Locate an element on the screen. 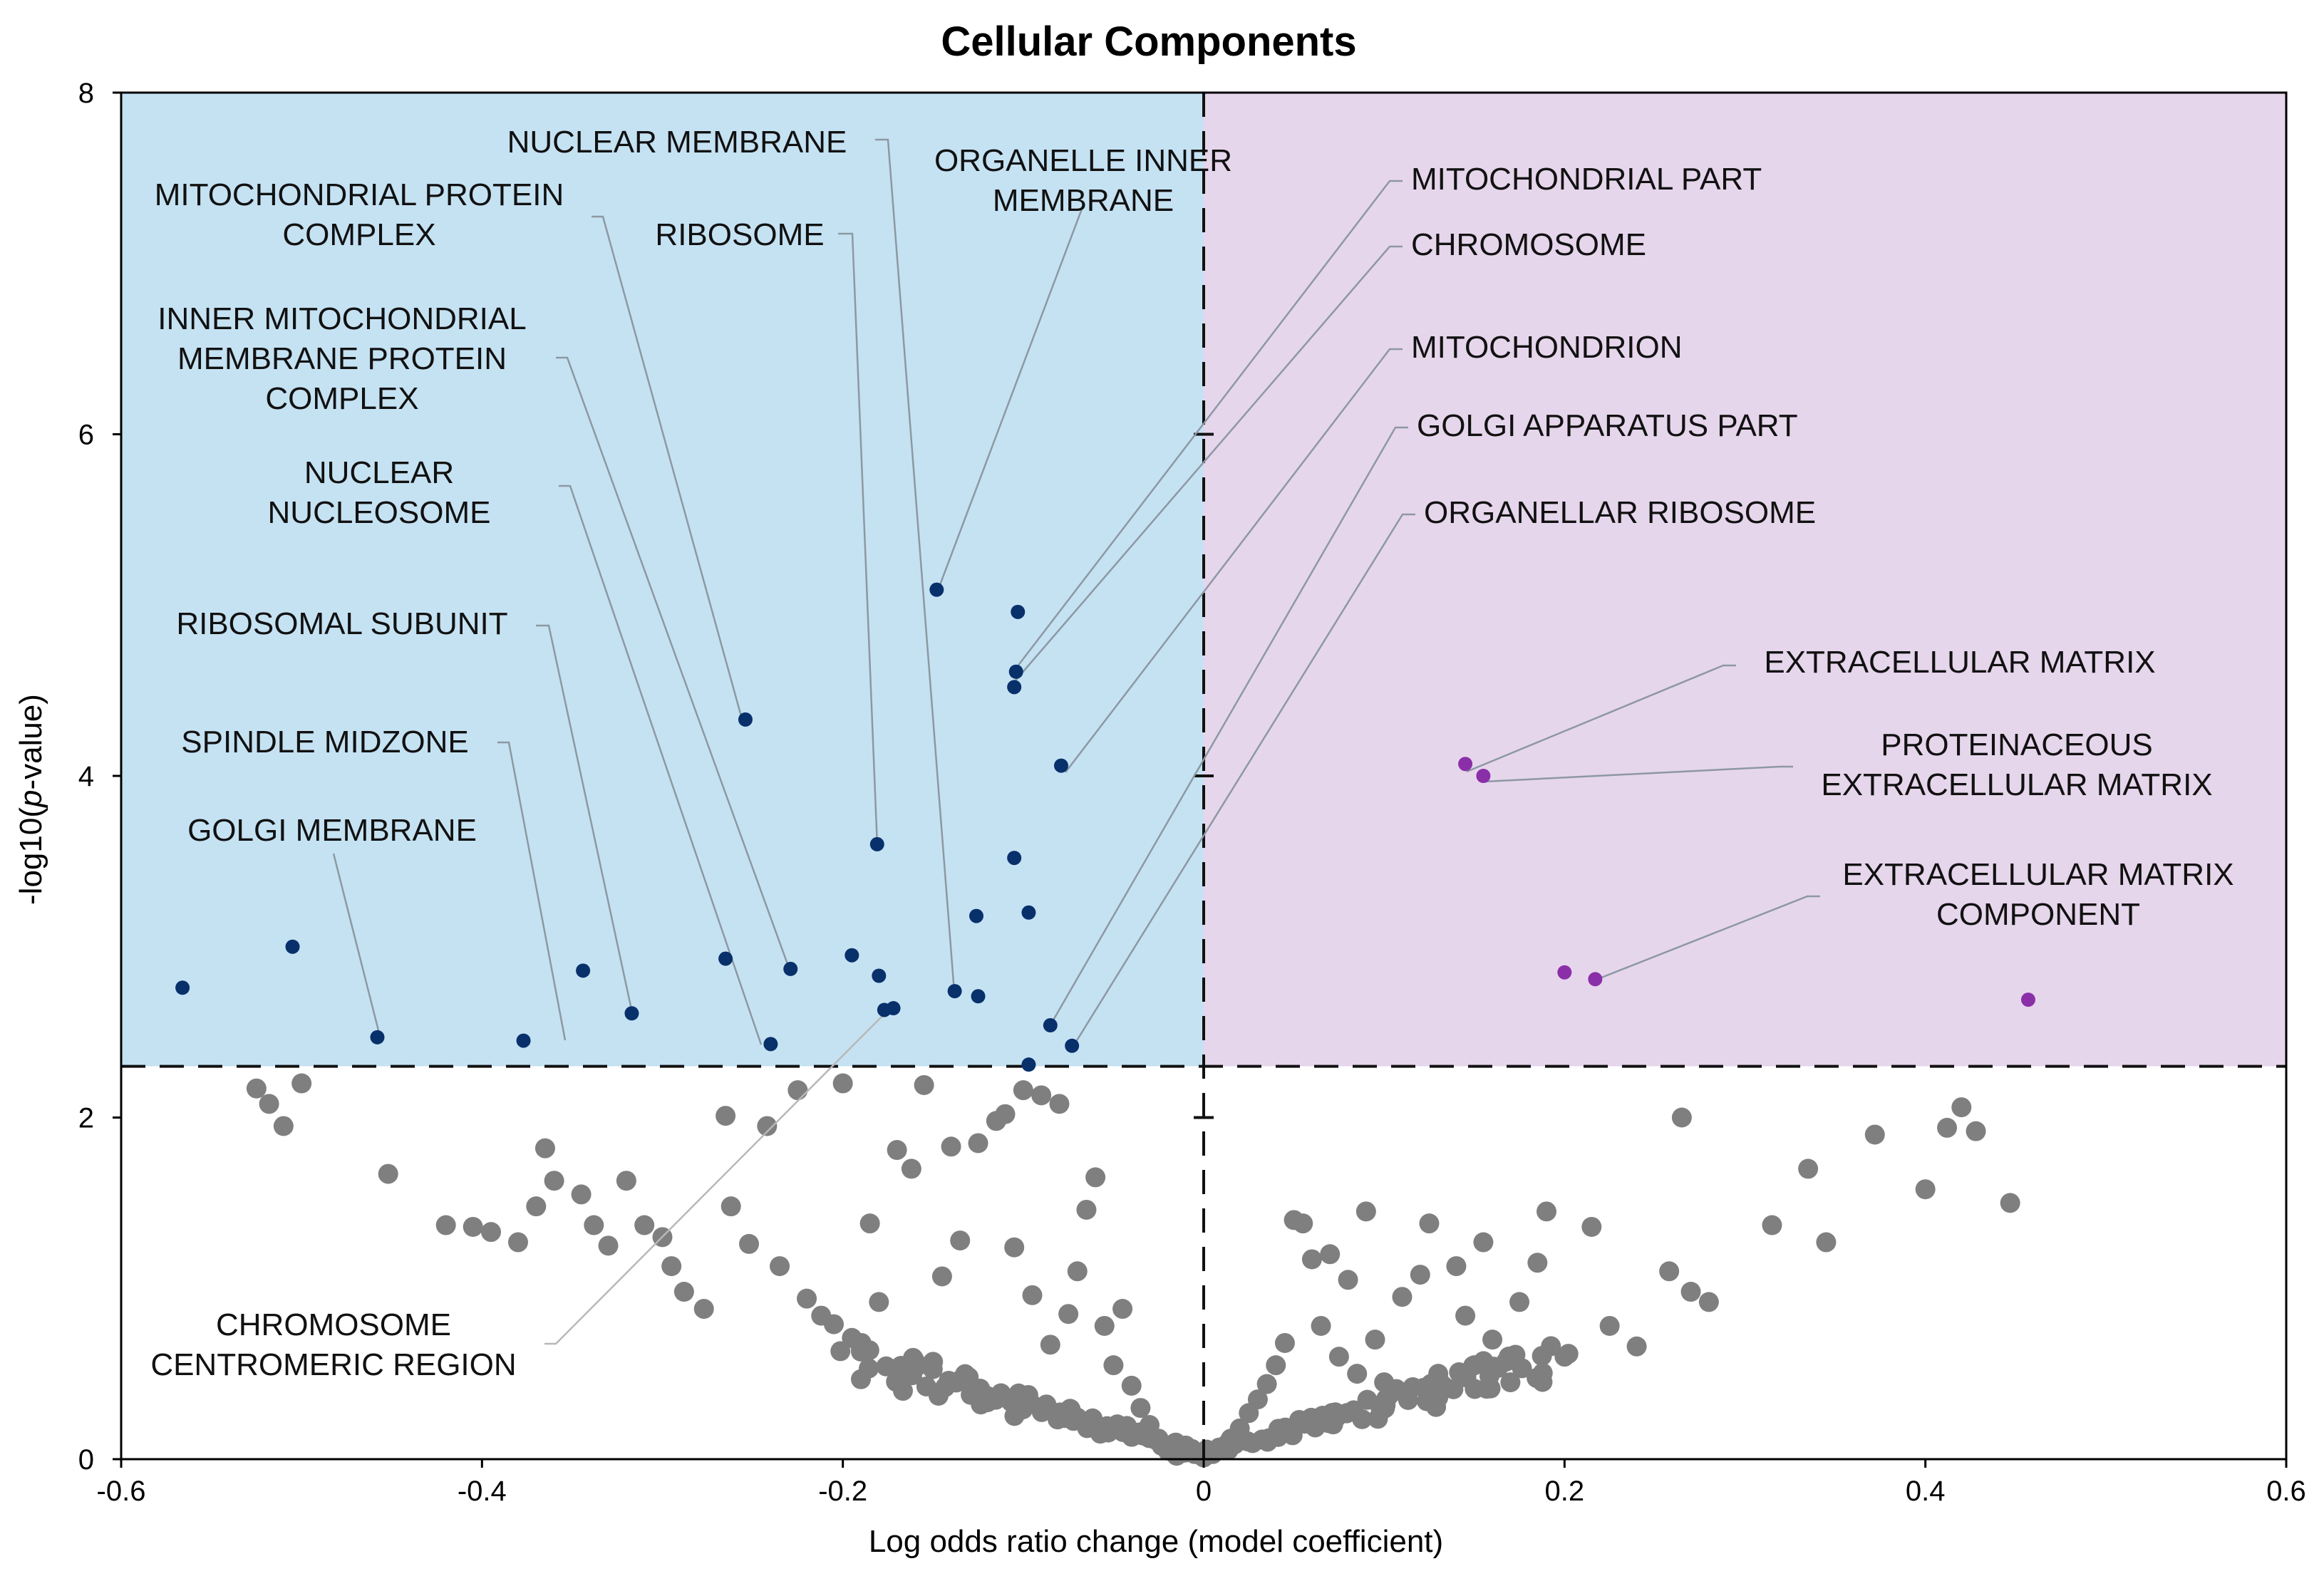 The width and height of the screenshot is (2324, 1586). annotation-label: MITOCHONDRION is located at coordinates (1547, 347).